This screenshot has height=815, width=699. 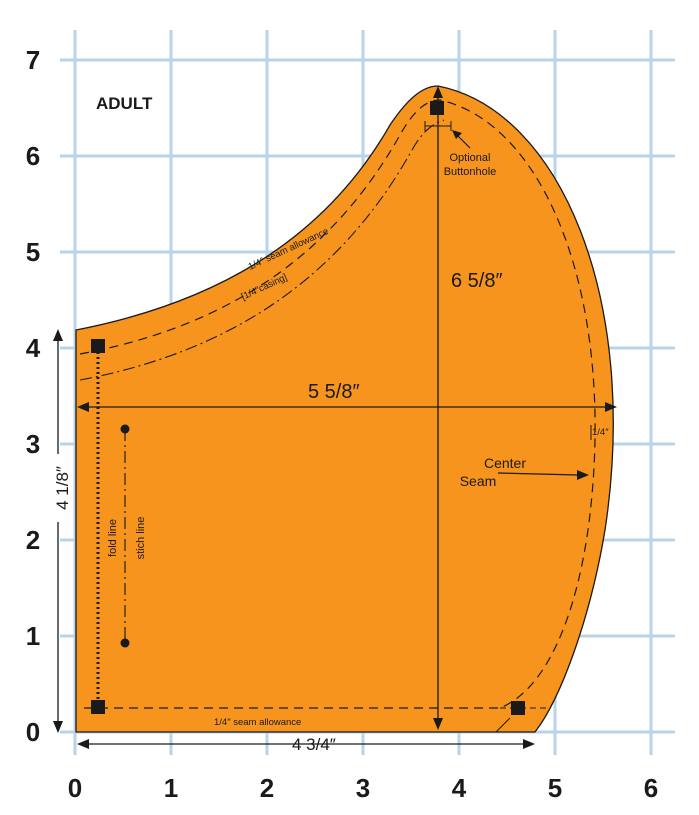 What do you see at coordinates (505, 463) in the screenshot?
I see `center-label: Center` at bounding box center [505, 463].